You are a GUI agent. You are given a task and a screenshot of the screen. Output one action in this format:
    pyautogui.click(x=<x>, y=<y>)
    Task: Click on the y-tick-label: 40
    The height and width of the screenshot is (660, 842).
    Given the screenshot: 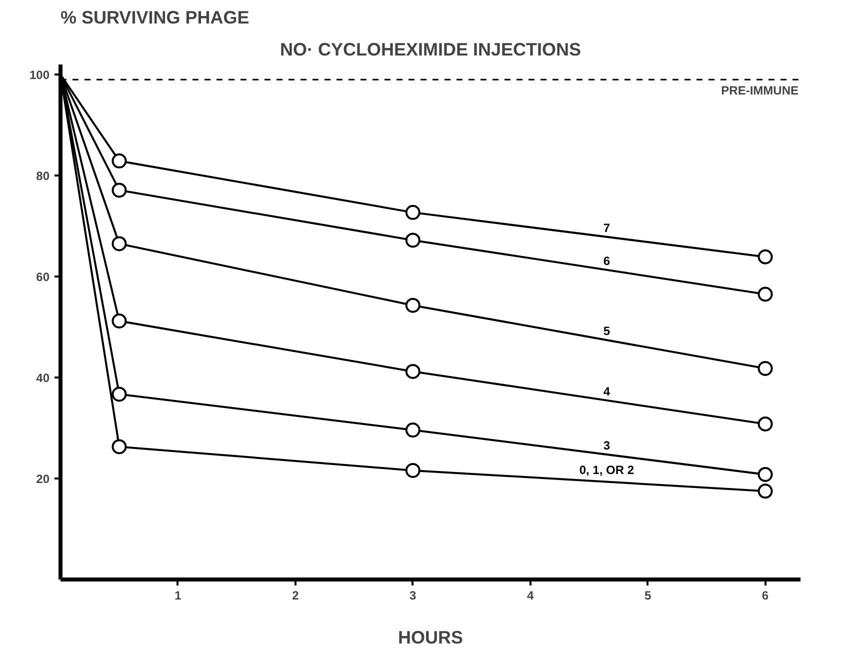 What is the action you would take?
    pyautogui.click(x=43, y=378)
    